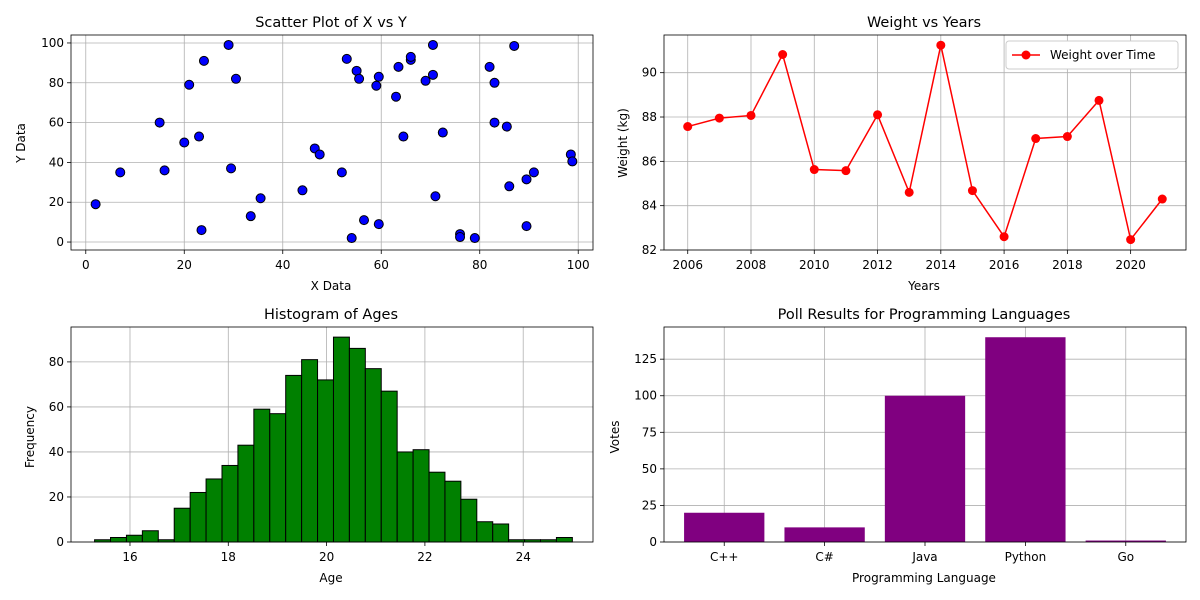 The width and height of the screenshot is (1200, 600). What do you see at coordinates (649, 469) in the screenshot?
I see `y-tick-label: 50` at bounding box center [649, 469].